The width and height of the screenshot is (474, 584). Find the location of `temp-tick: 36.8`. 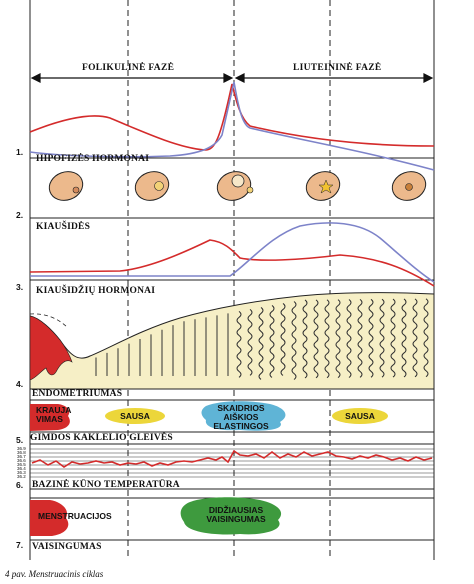

temp-tick: 36.8 is located at coordinates (21, 452).